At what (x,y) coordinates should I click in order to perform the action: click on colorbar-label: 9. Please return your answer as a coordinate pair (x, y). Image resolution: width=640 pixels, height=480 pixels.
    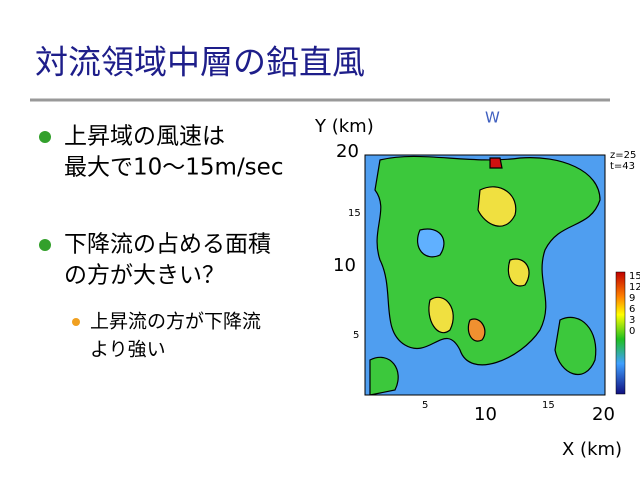
    Looking at the image, I should click on (632, 298).